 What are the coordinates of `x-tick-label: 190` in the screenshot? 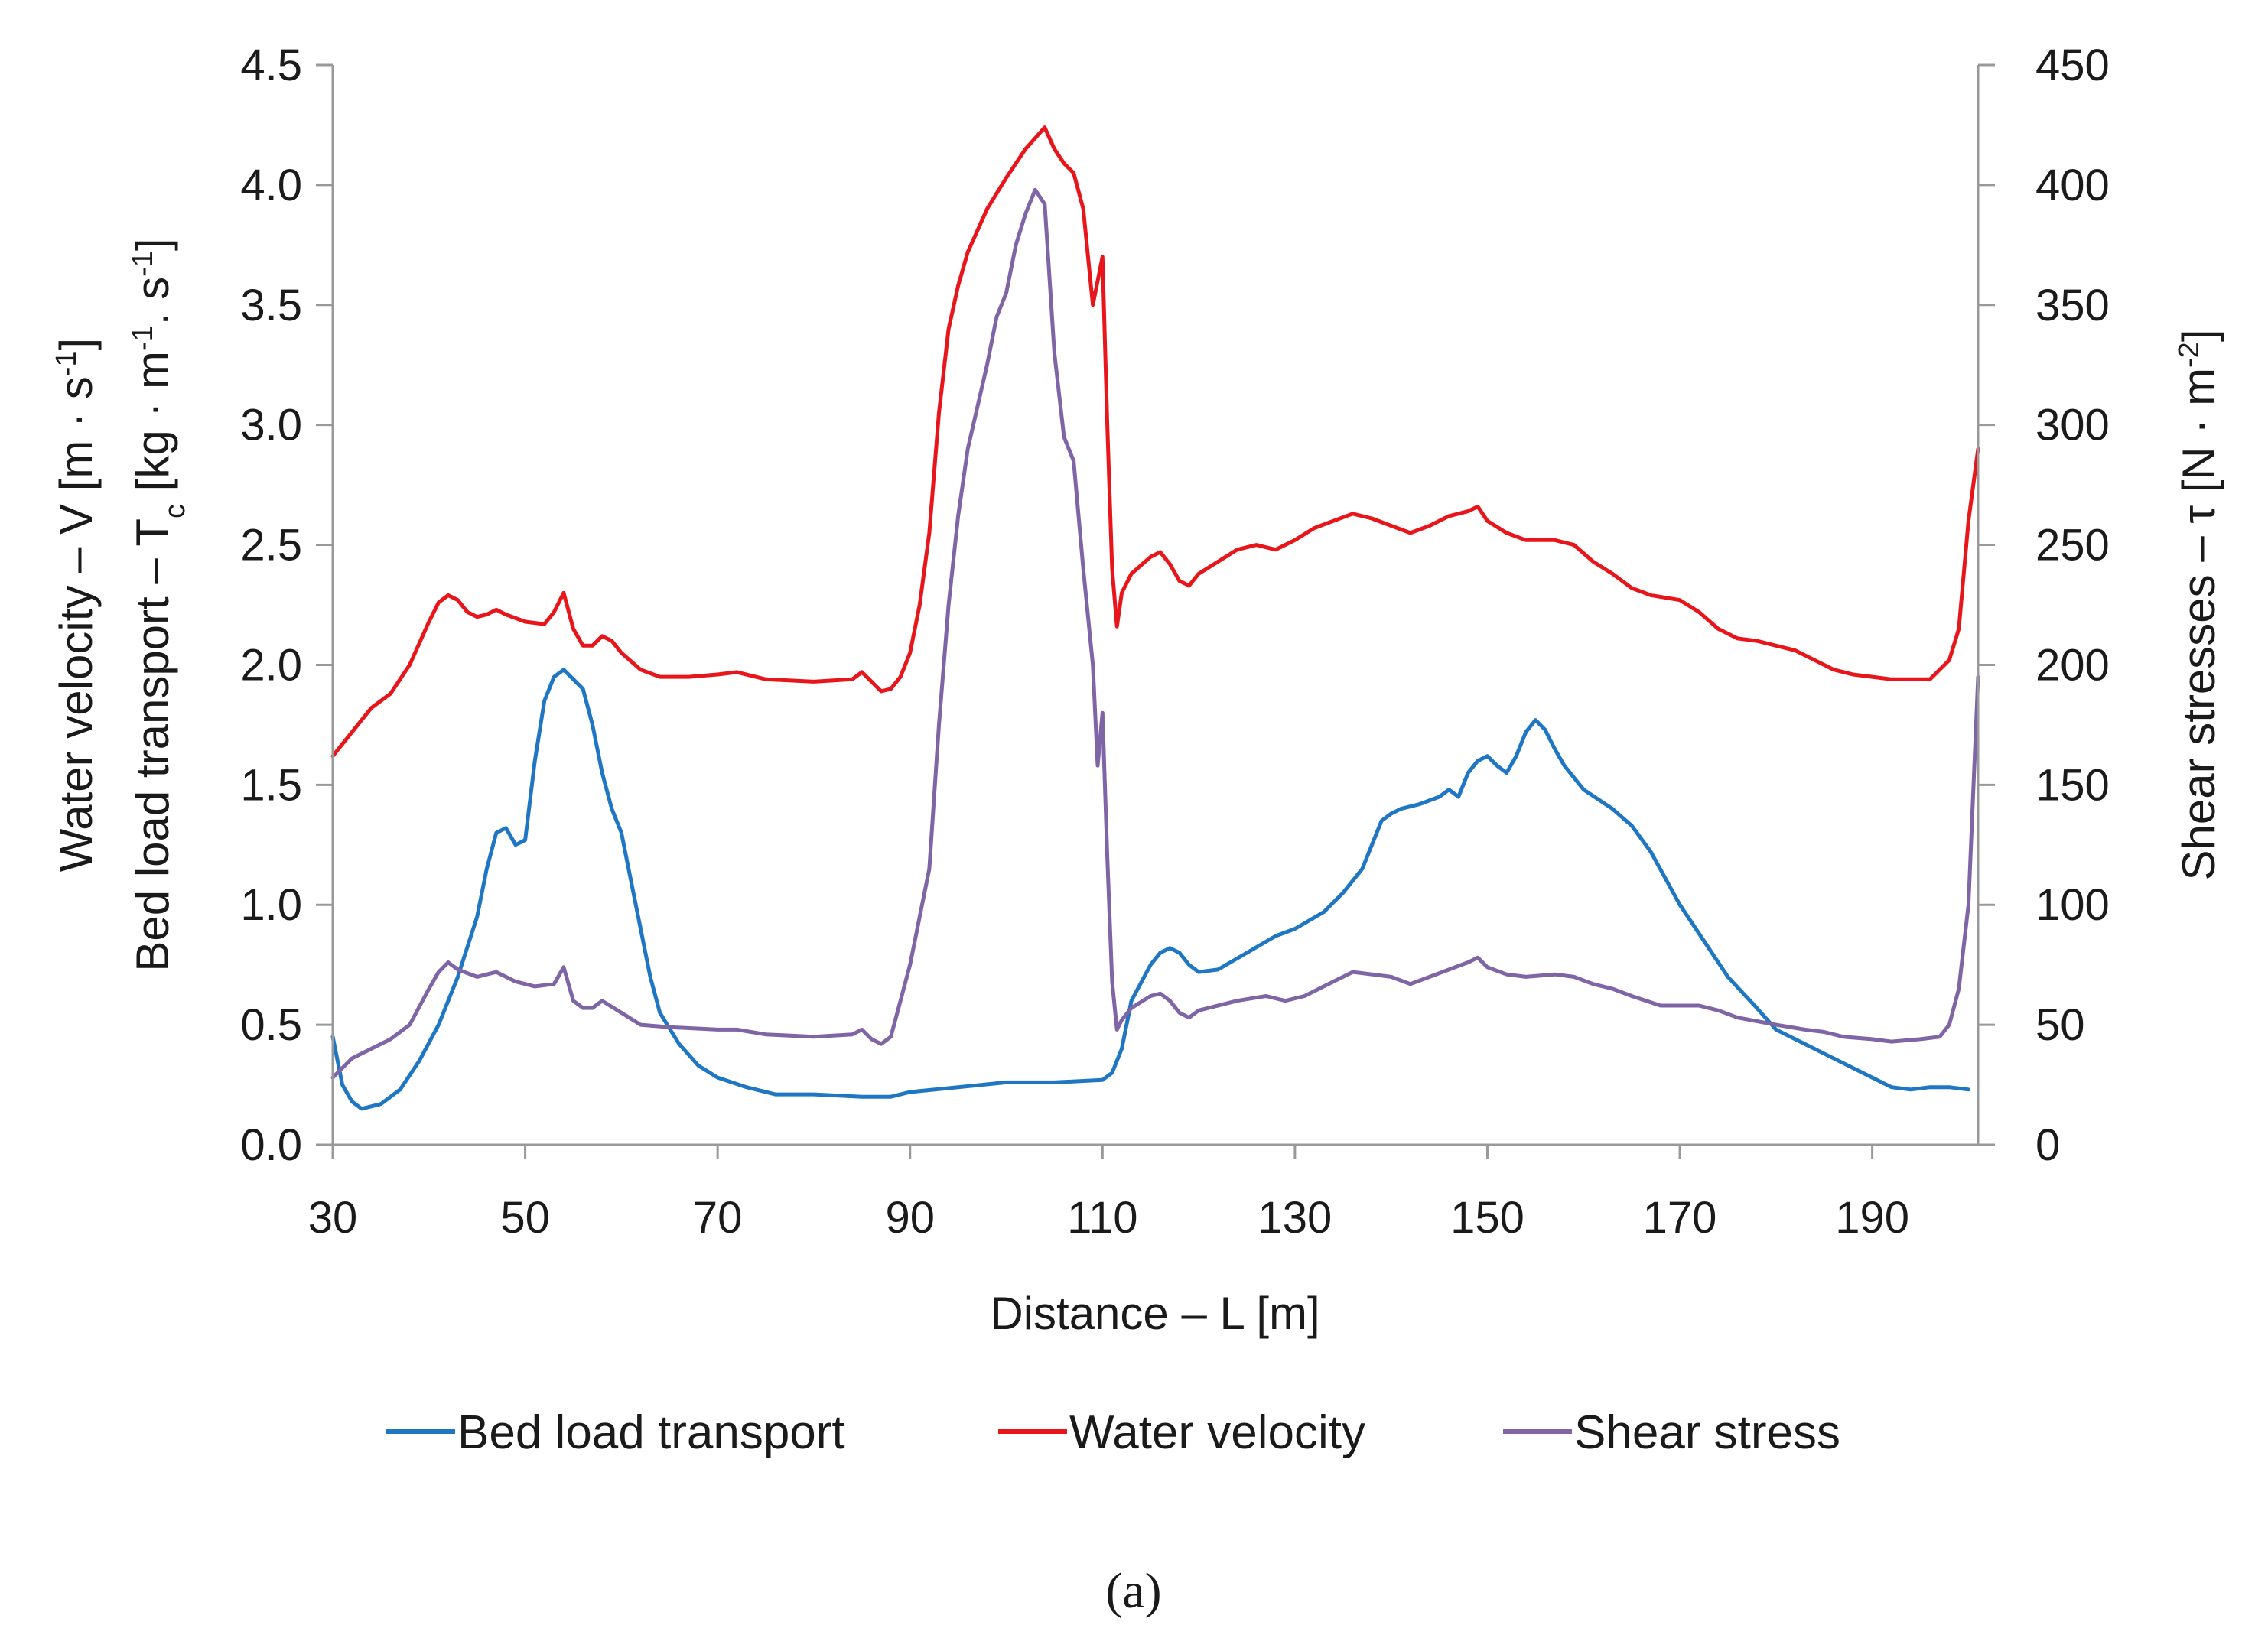 It's located at (1872, 1218).